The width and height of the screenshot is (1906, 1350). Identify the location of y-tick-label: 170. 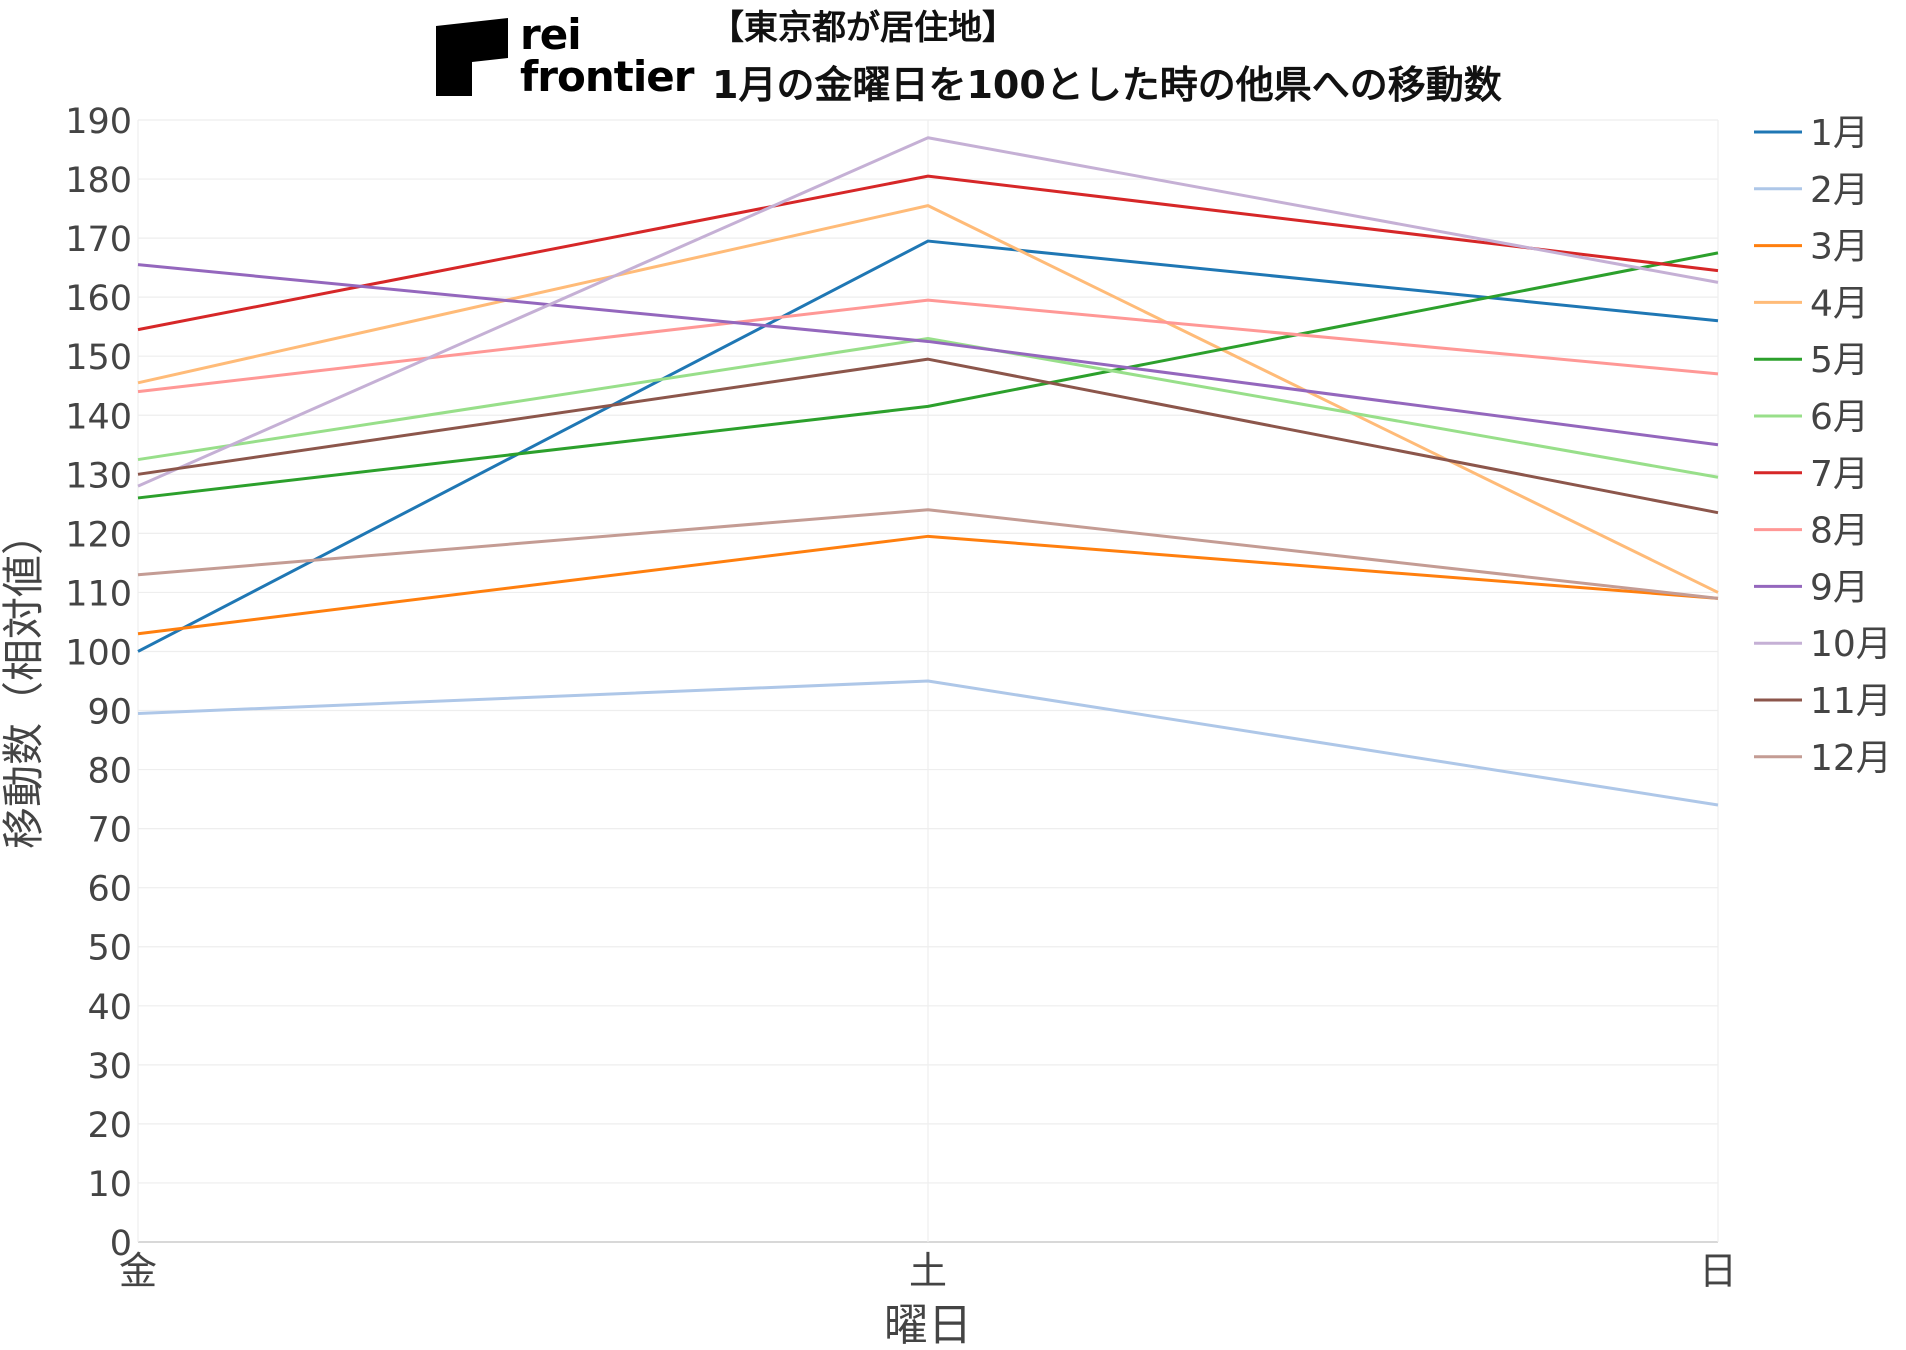
(98, 240).